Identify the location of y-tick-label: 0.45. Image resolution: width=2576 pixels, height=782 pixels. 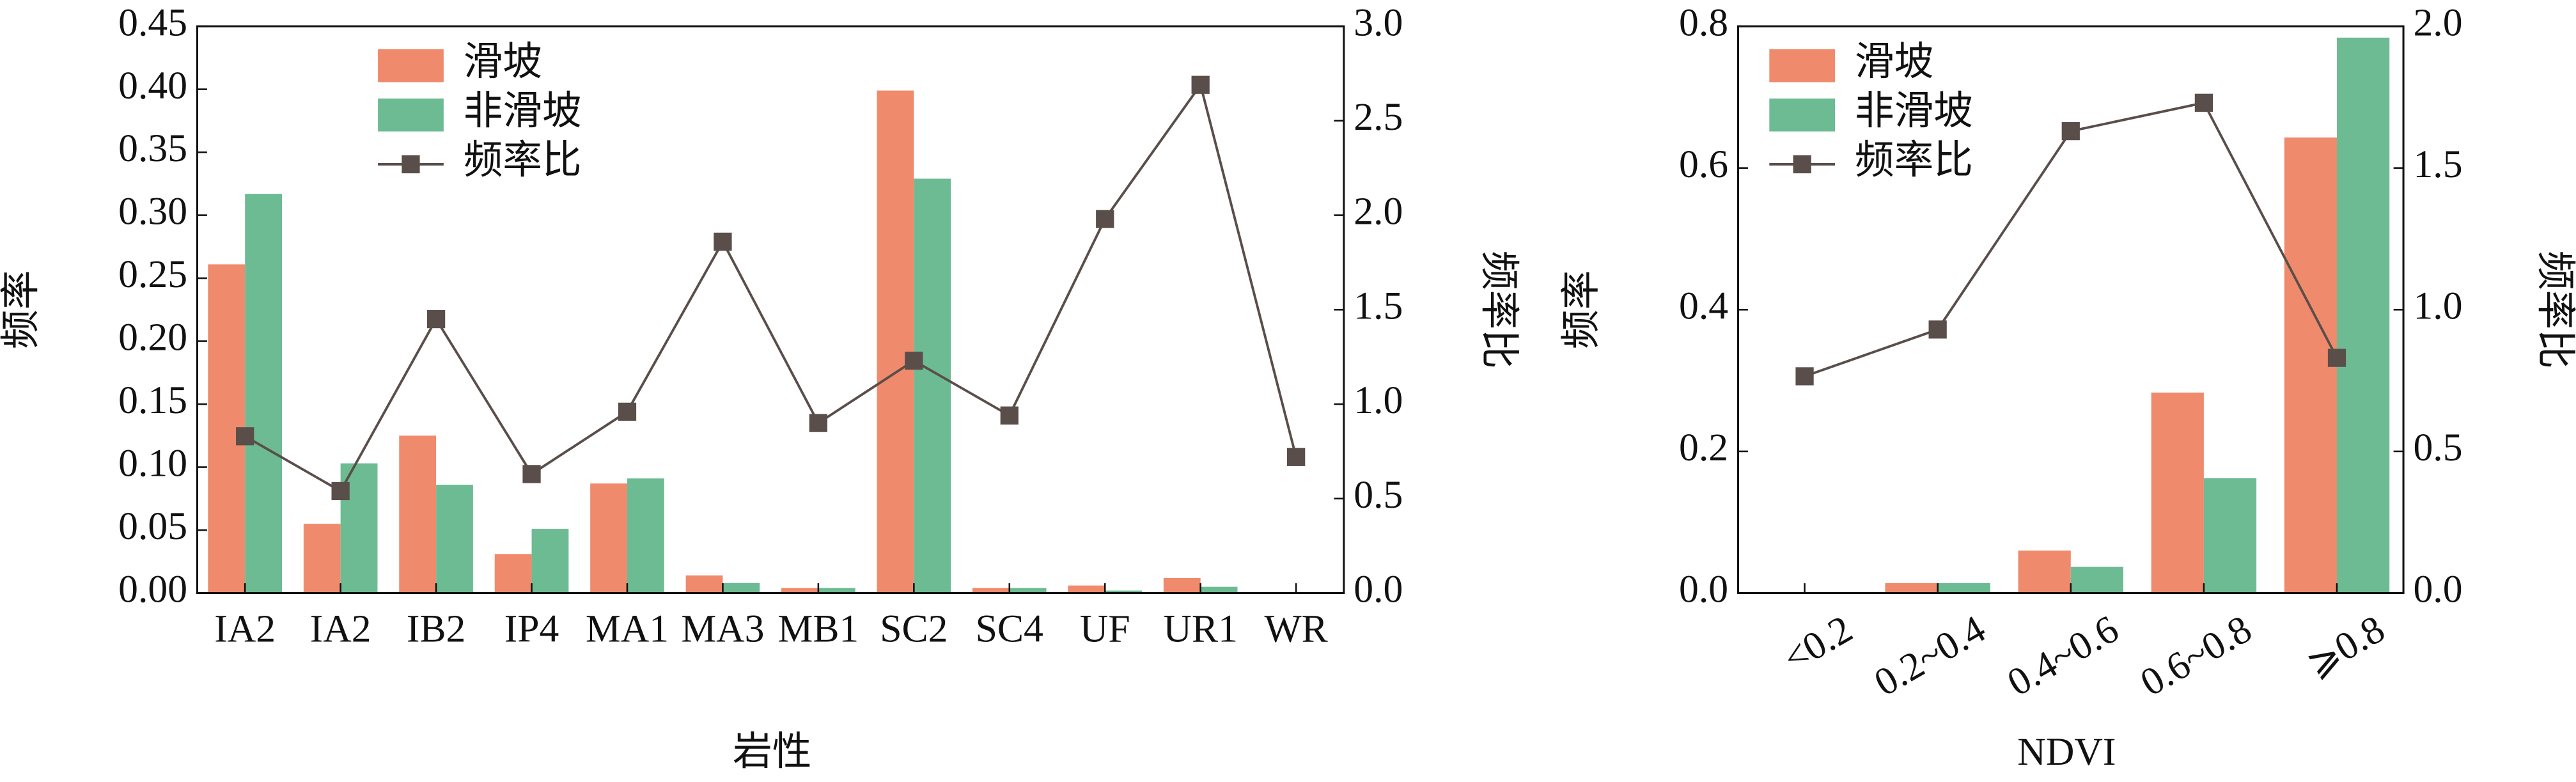
(152, 23).